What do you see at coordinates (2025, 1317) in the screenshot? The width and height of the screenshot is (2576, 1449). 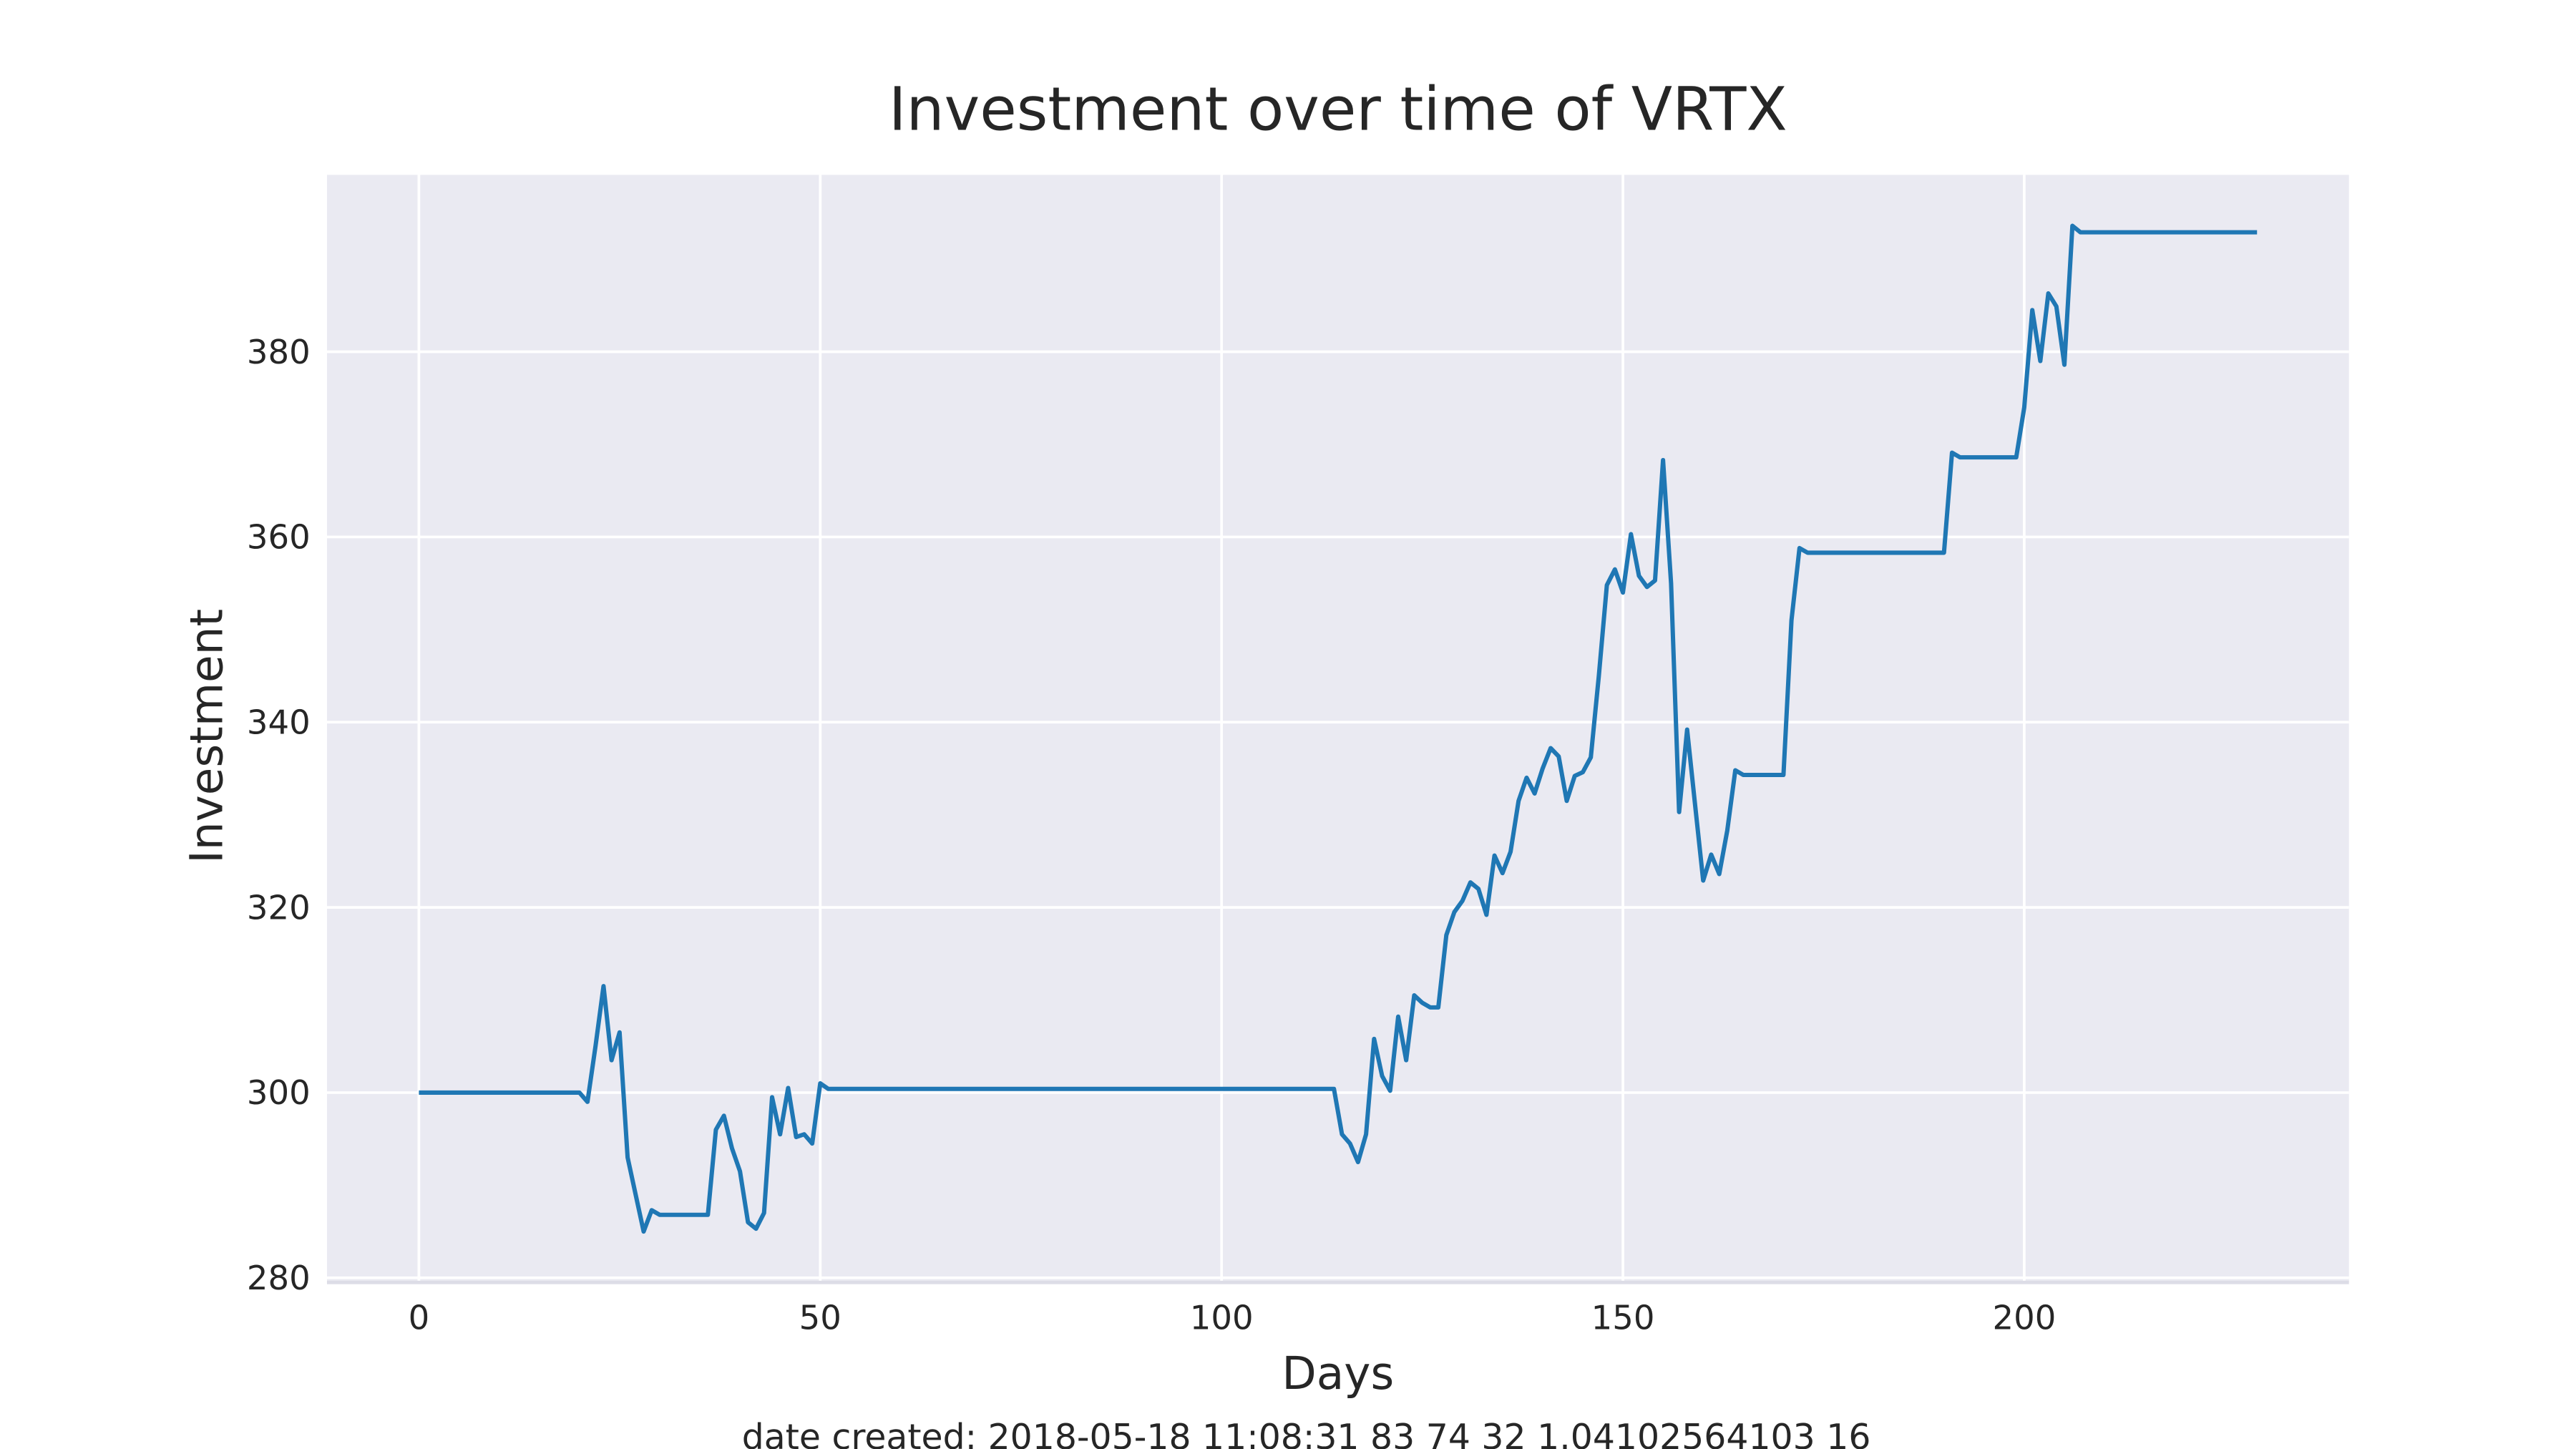 I see `x-tick-label: 200` at bounding box center [2025, 1317].